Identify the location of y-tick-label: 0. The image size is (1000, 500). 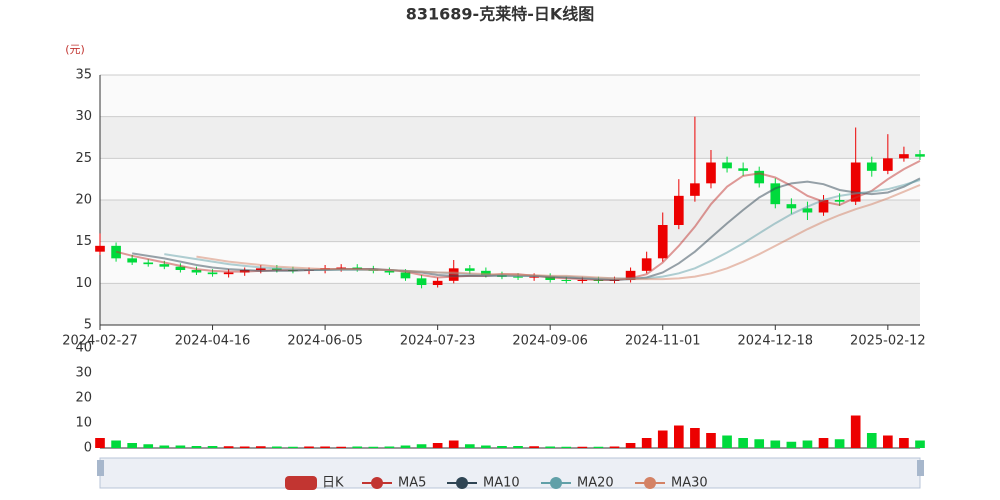
(88, 448).